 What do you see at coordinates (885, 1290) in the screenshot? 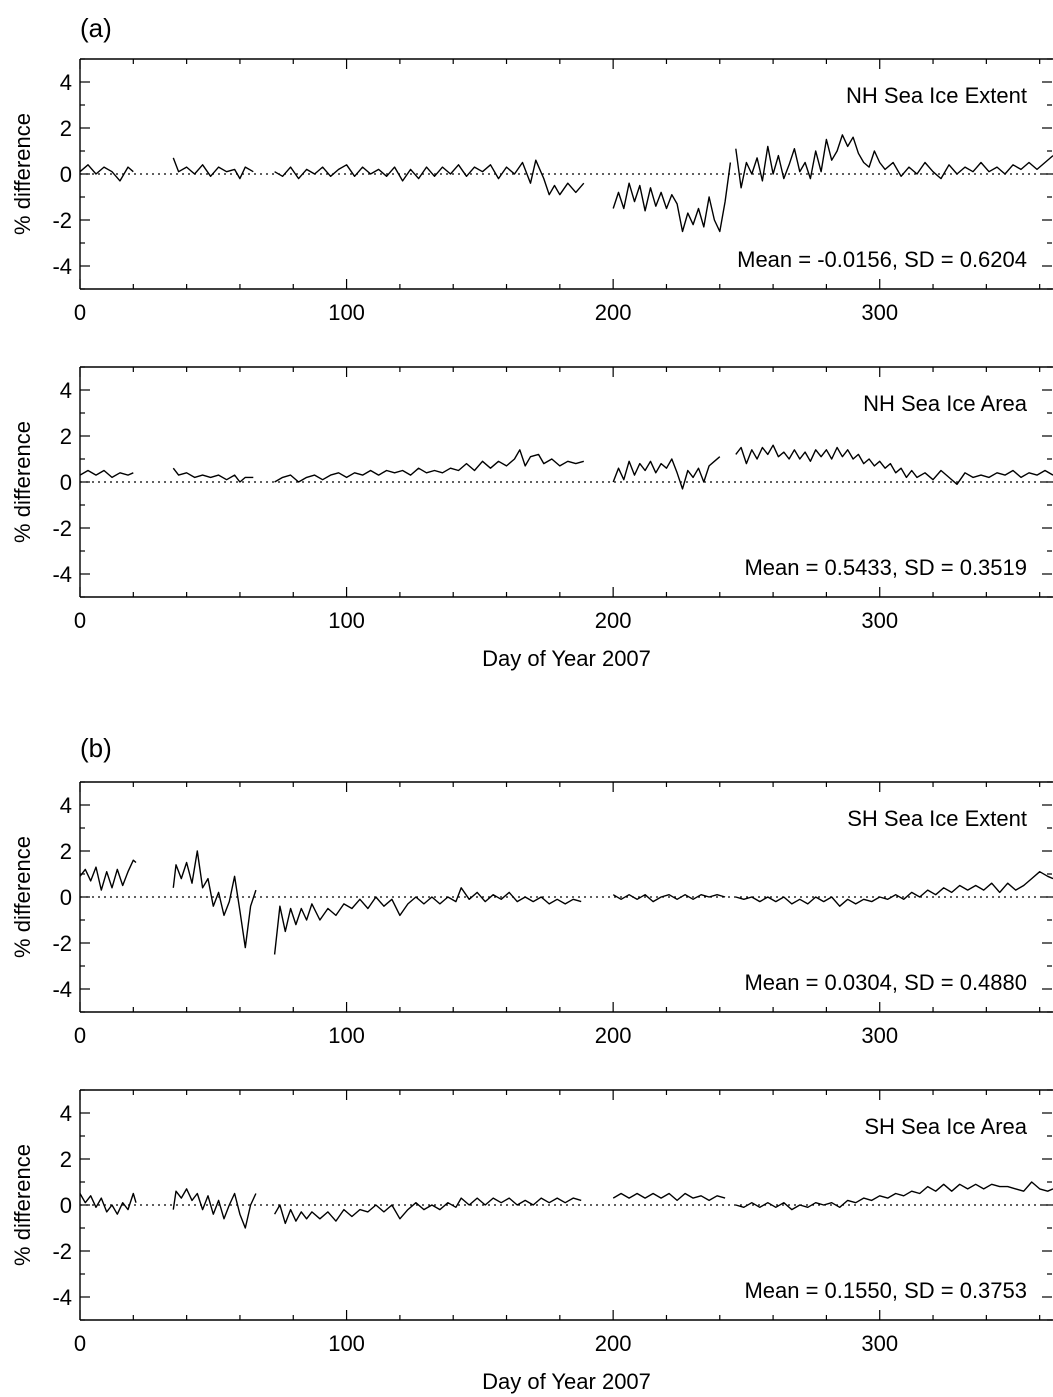
I see `stats-label: Mean = 0.1550, SD = 0.3753` at bounding box center [885, 1290].